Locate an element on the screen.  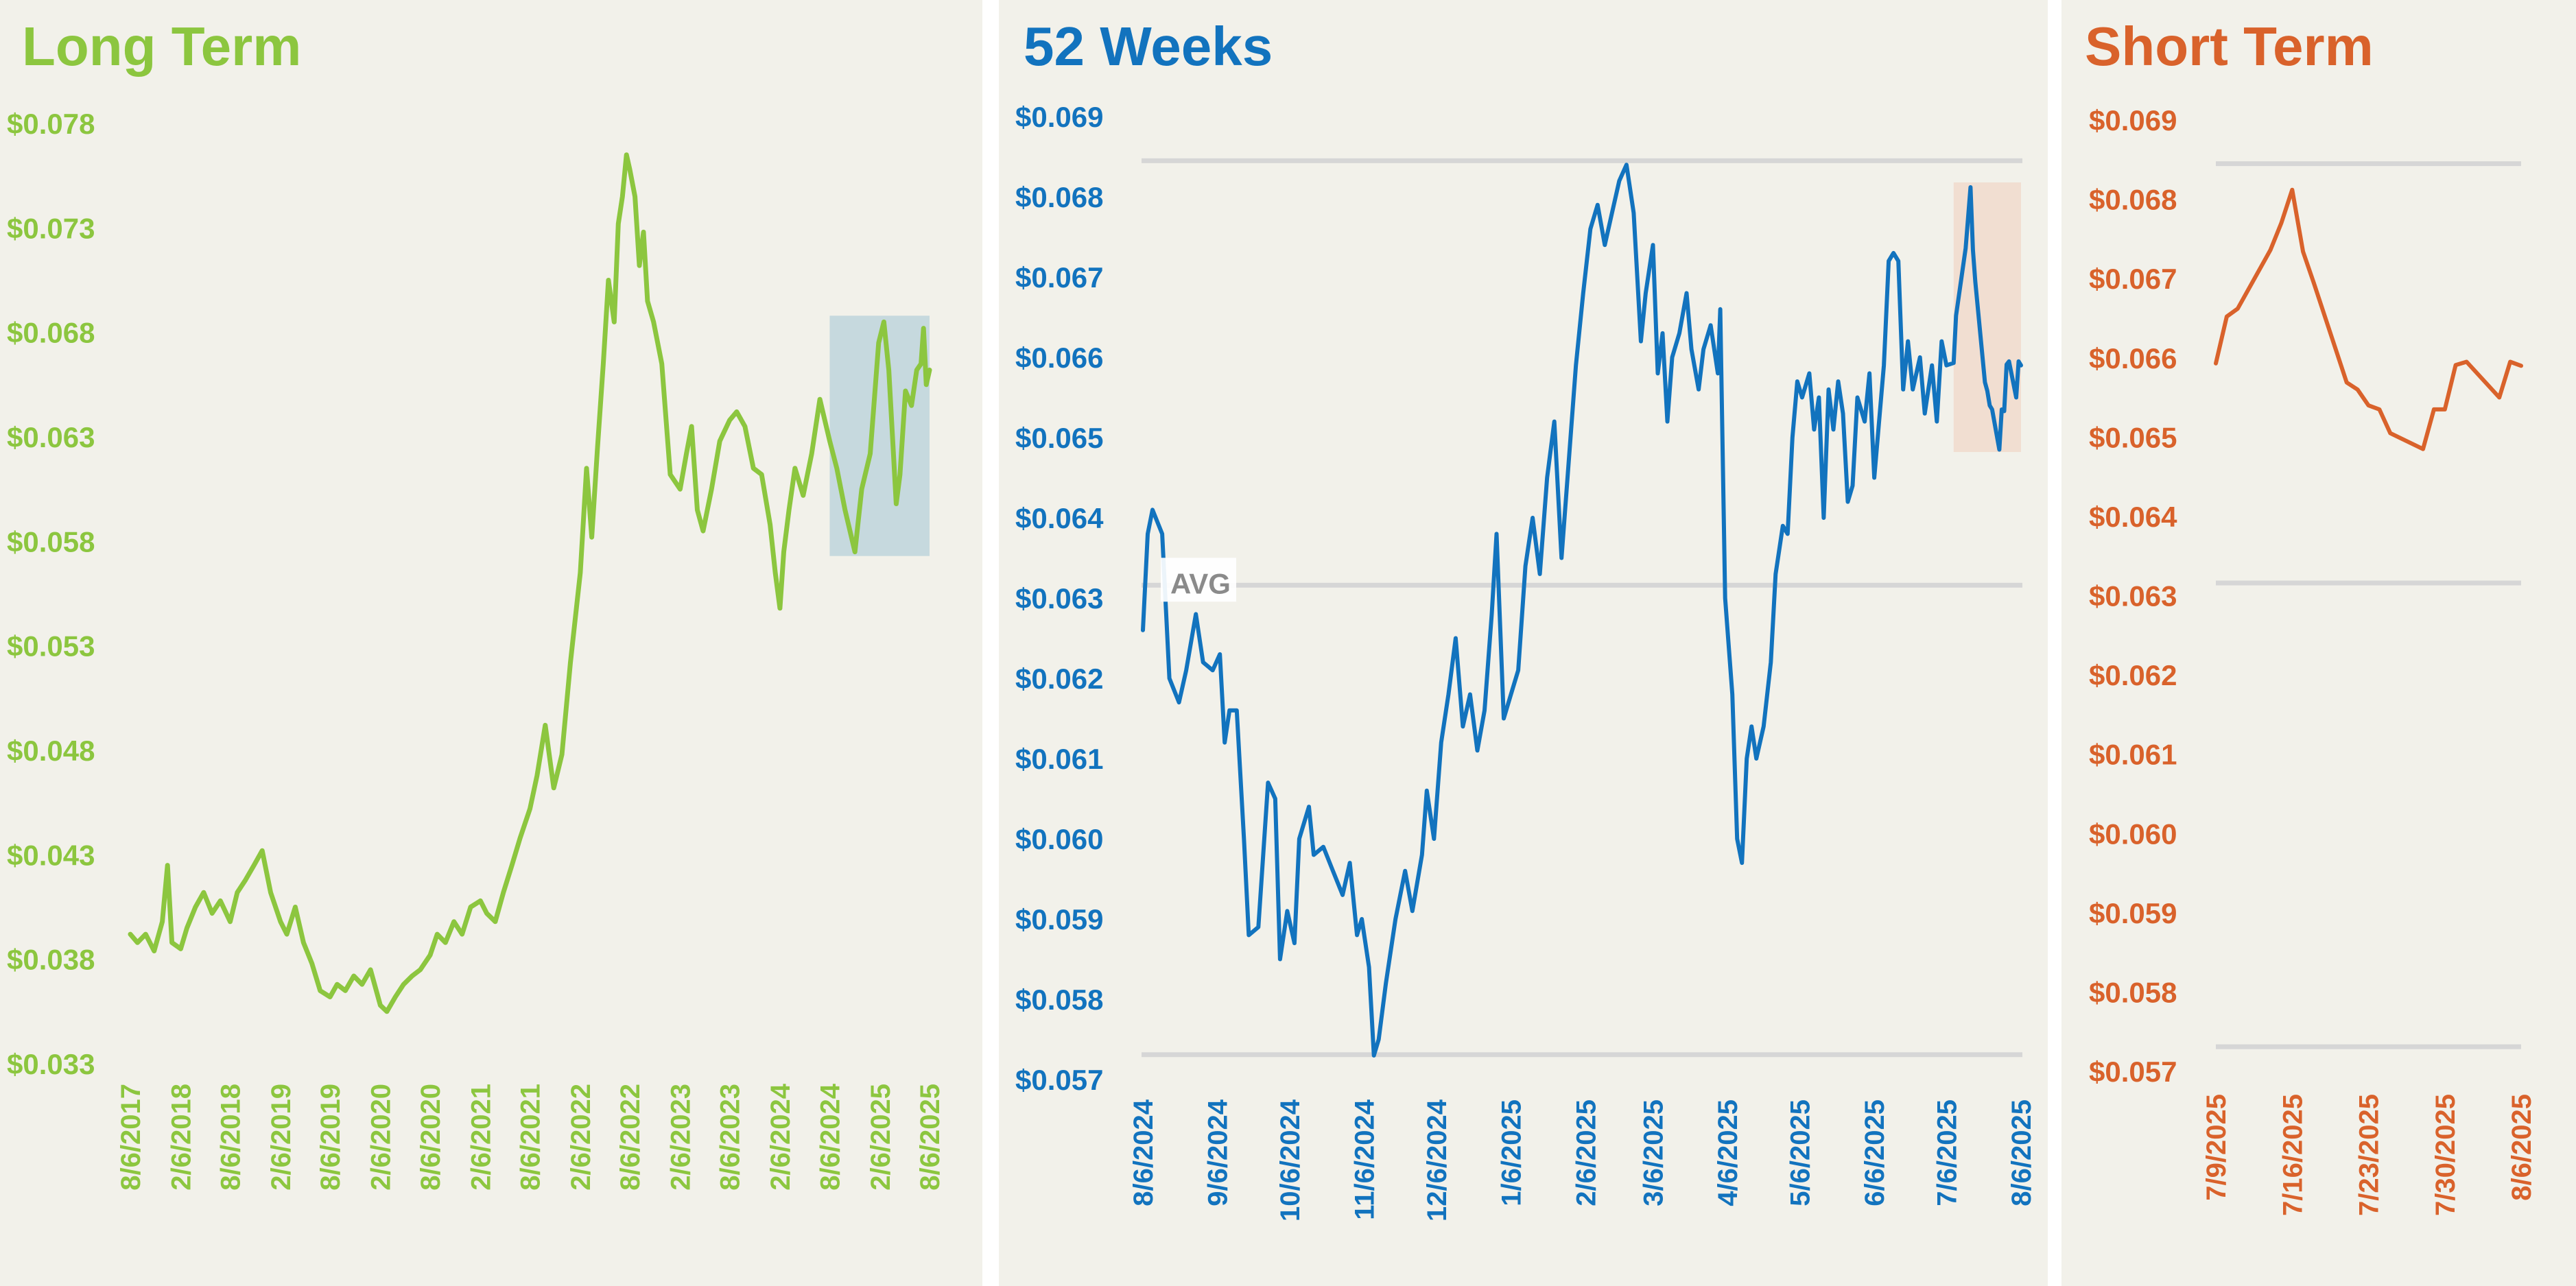
x-tick-label: 2/6/2018 is located at coordinates (181, 1137).